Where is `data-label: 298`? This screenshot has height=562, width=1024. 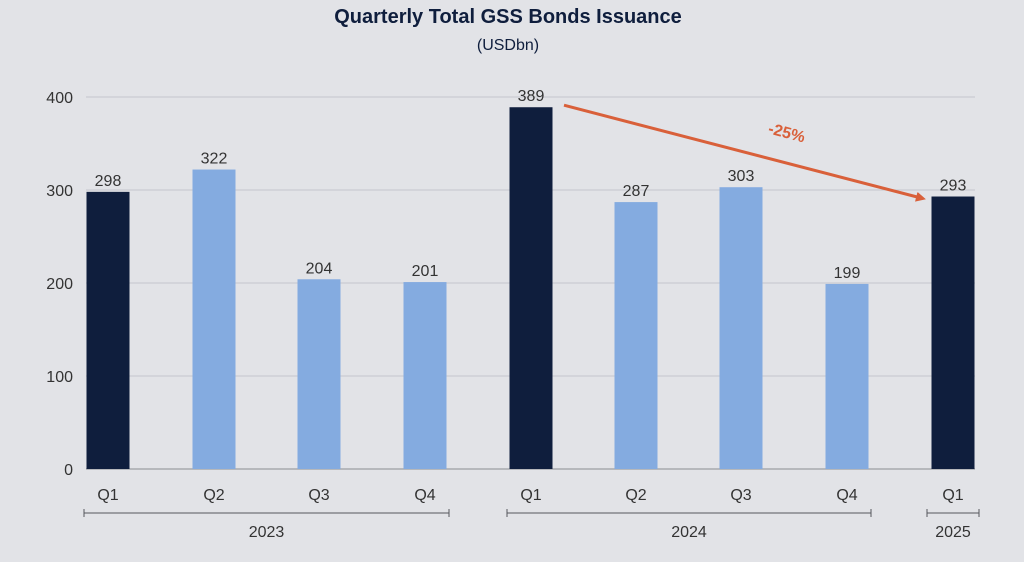
data-label: 298 is located at coordinates (108, 181).